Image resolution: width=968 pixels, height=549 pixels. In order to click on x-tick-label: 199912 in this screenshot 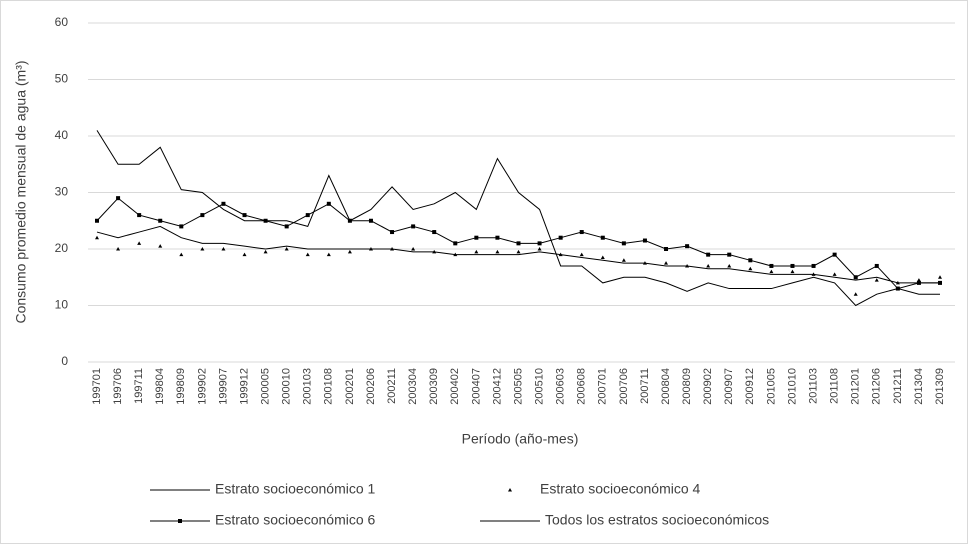, I will do `click(244, 386)`.